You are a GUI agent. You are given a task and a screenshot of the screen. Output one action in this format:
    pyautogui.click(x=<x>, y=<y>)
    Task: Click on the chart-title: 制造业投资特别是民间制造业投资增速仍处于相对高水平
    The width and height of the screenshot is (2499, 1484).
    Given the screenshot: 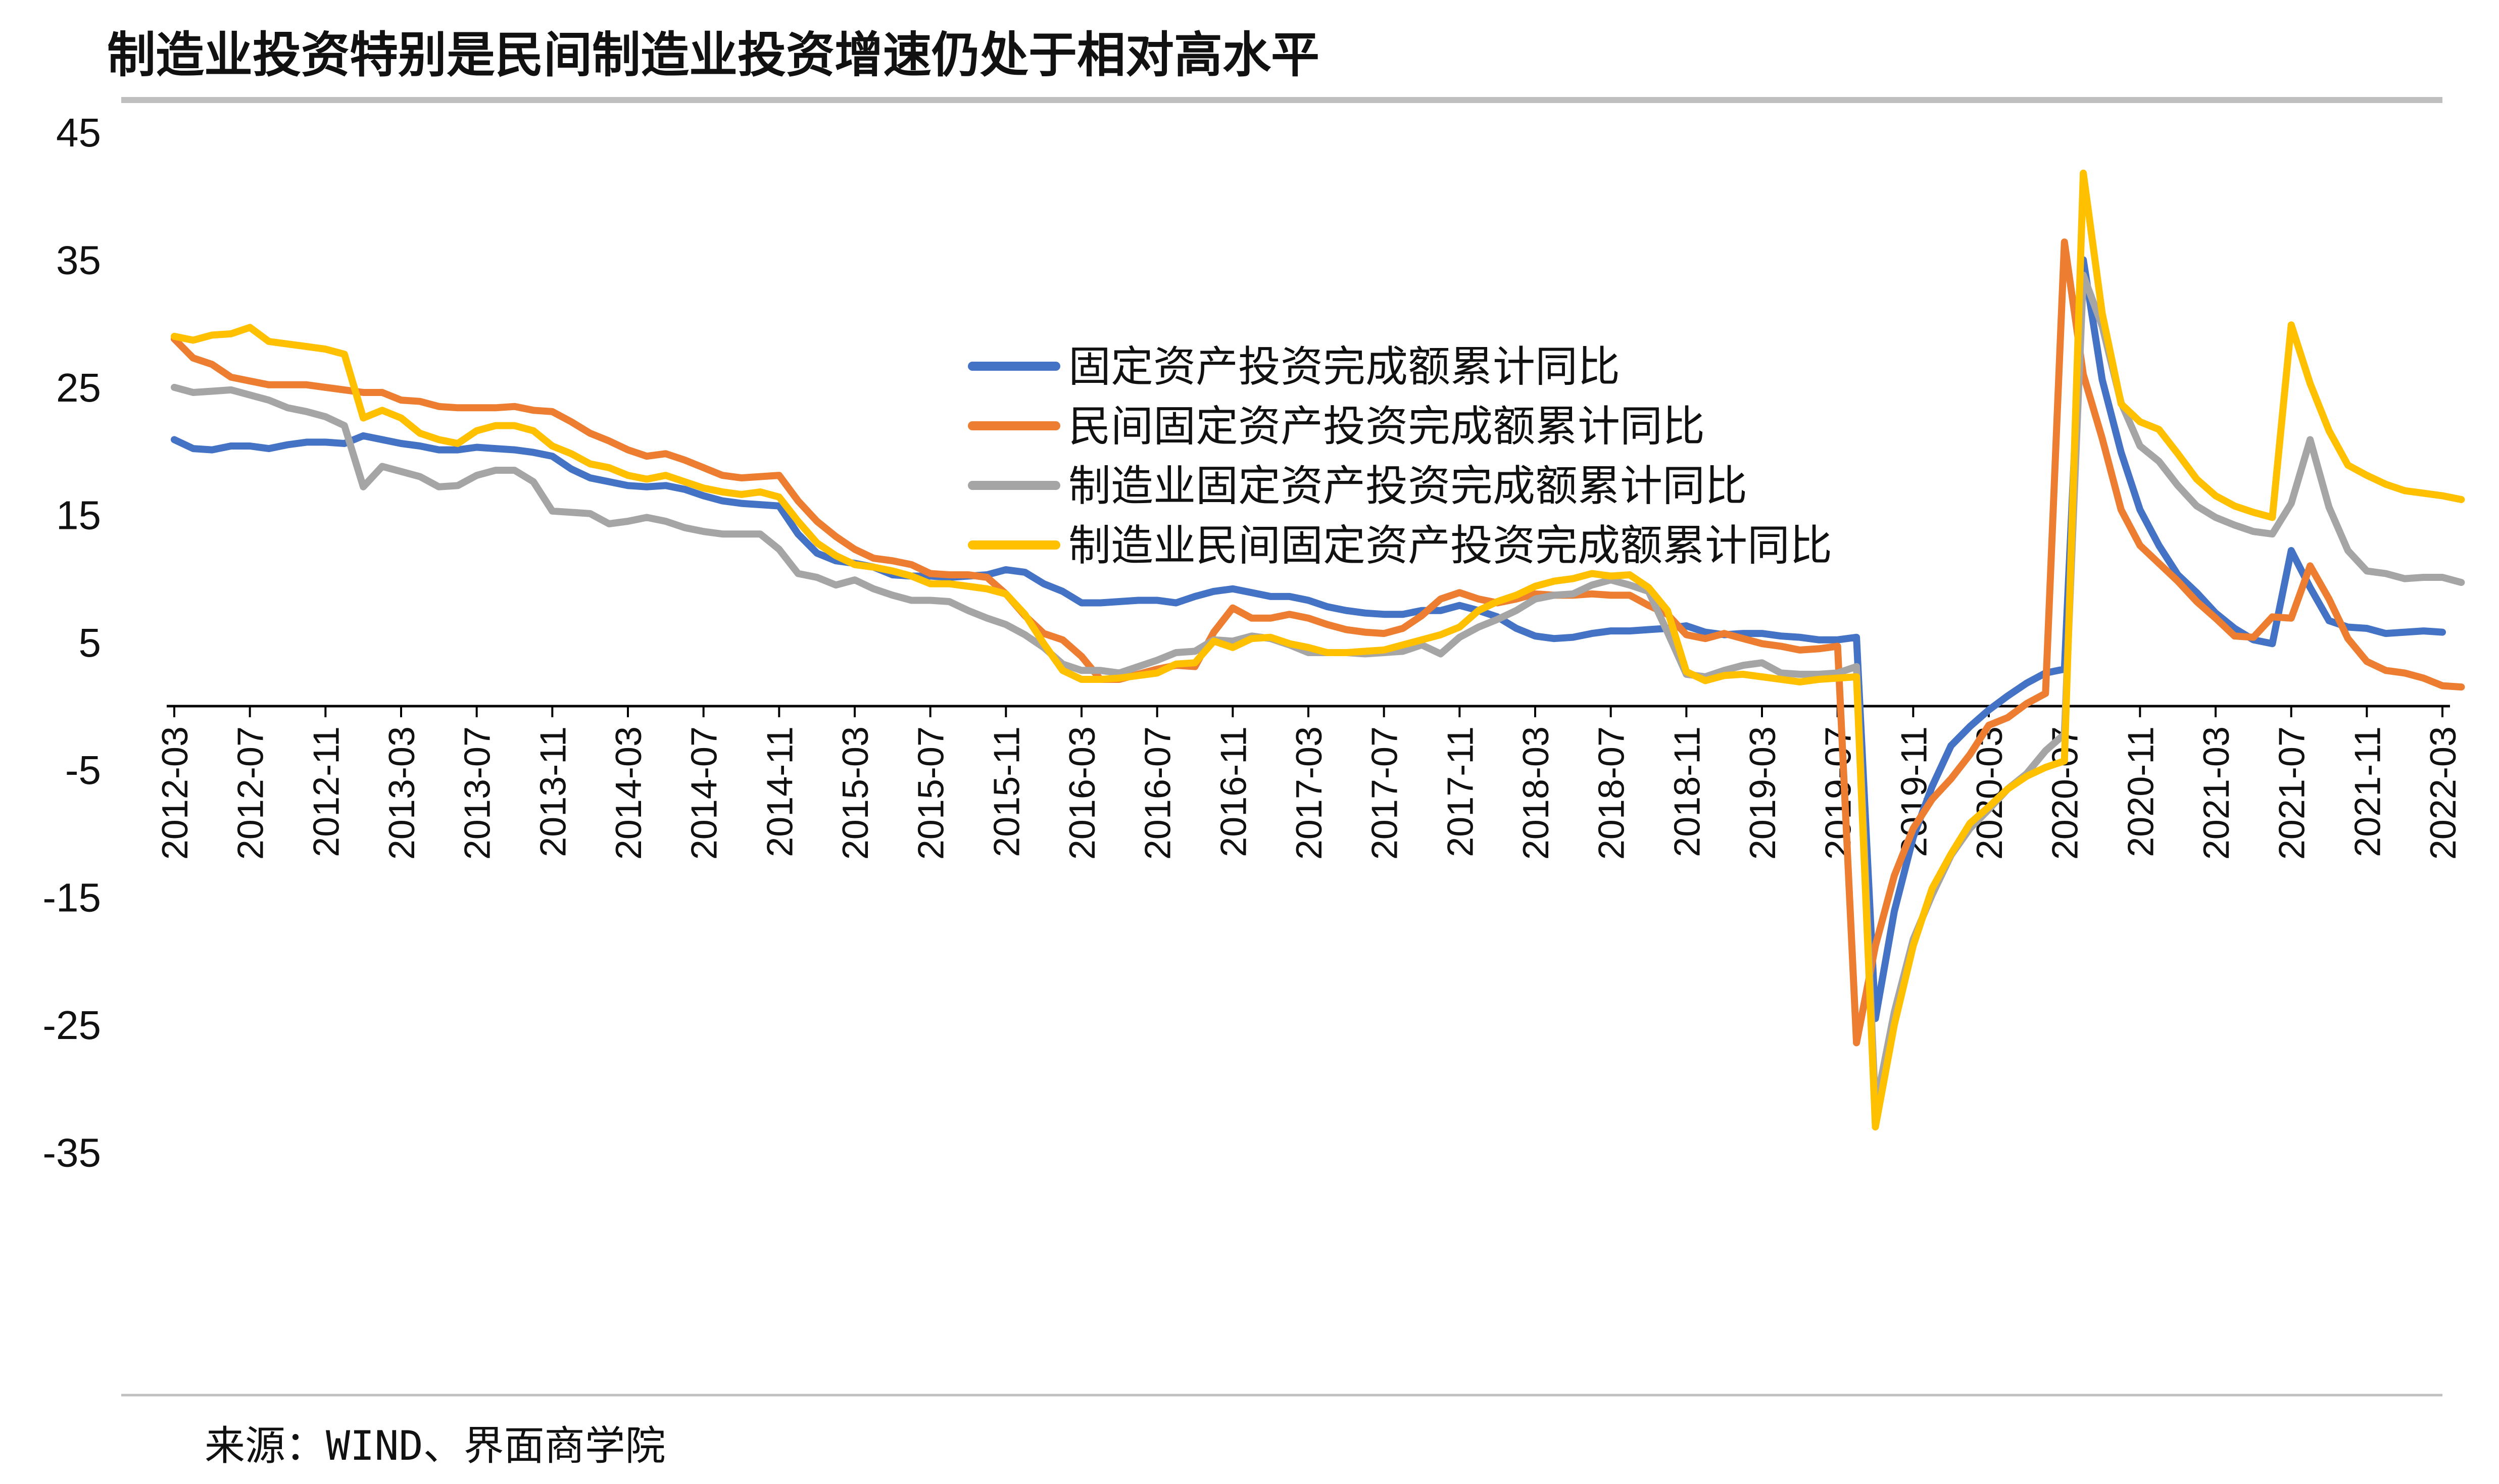 What is the action you would take?
    pyautogui.click(x=713, y=55)
    